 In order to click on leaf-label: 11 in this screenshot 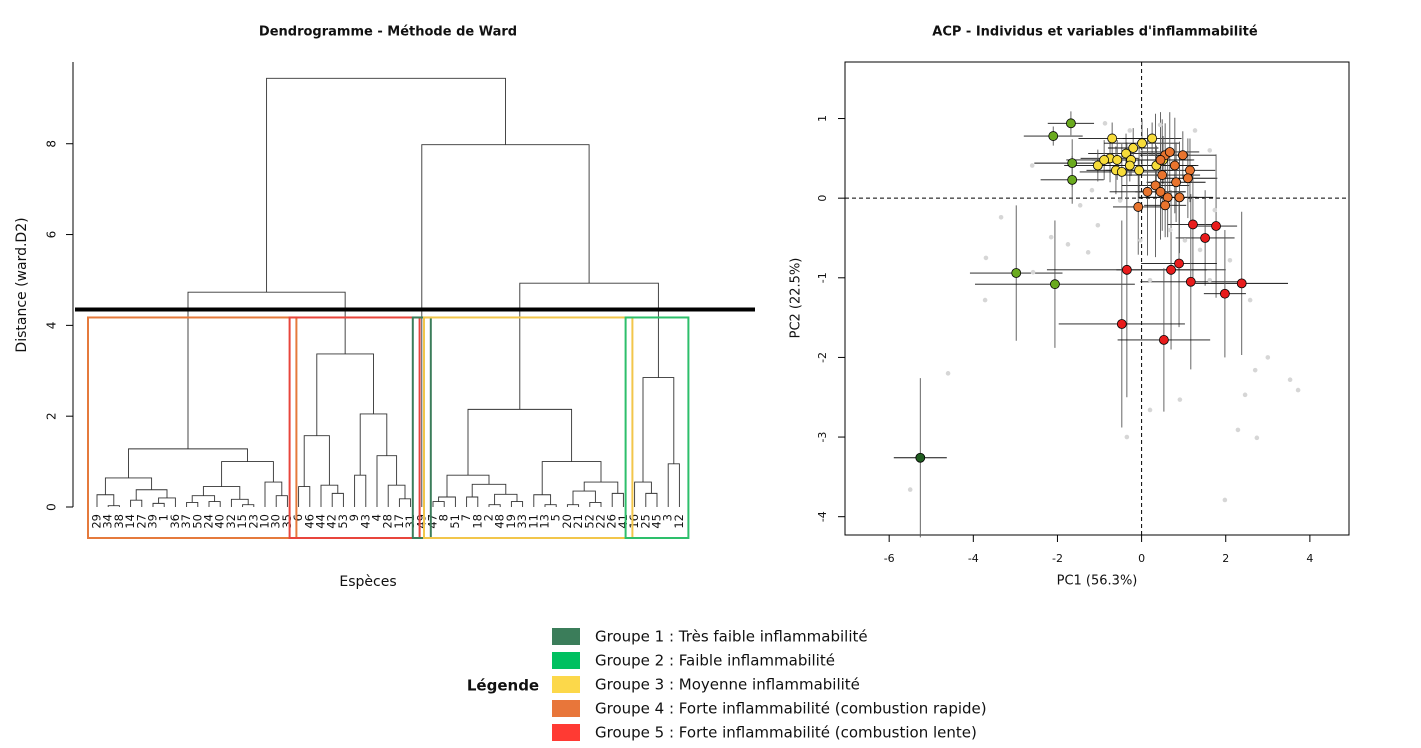, I will do `click(533, 521)`.